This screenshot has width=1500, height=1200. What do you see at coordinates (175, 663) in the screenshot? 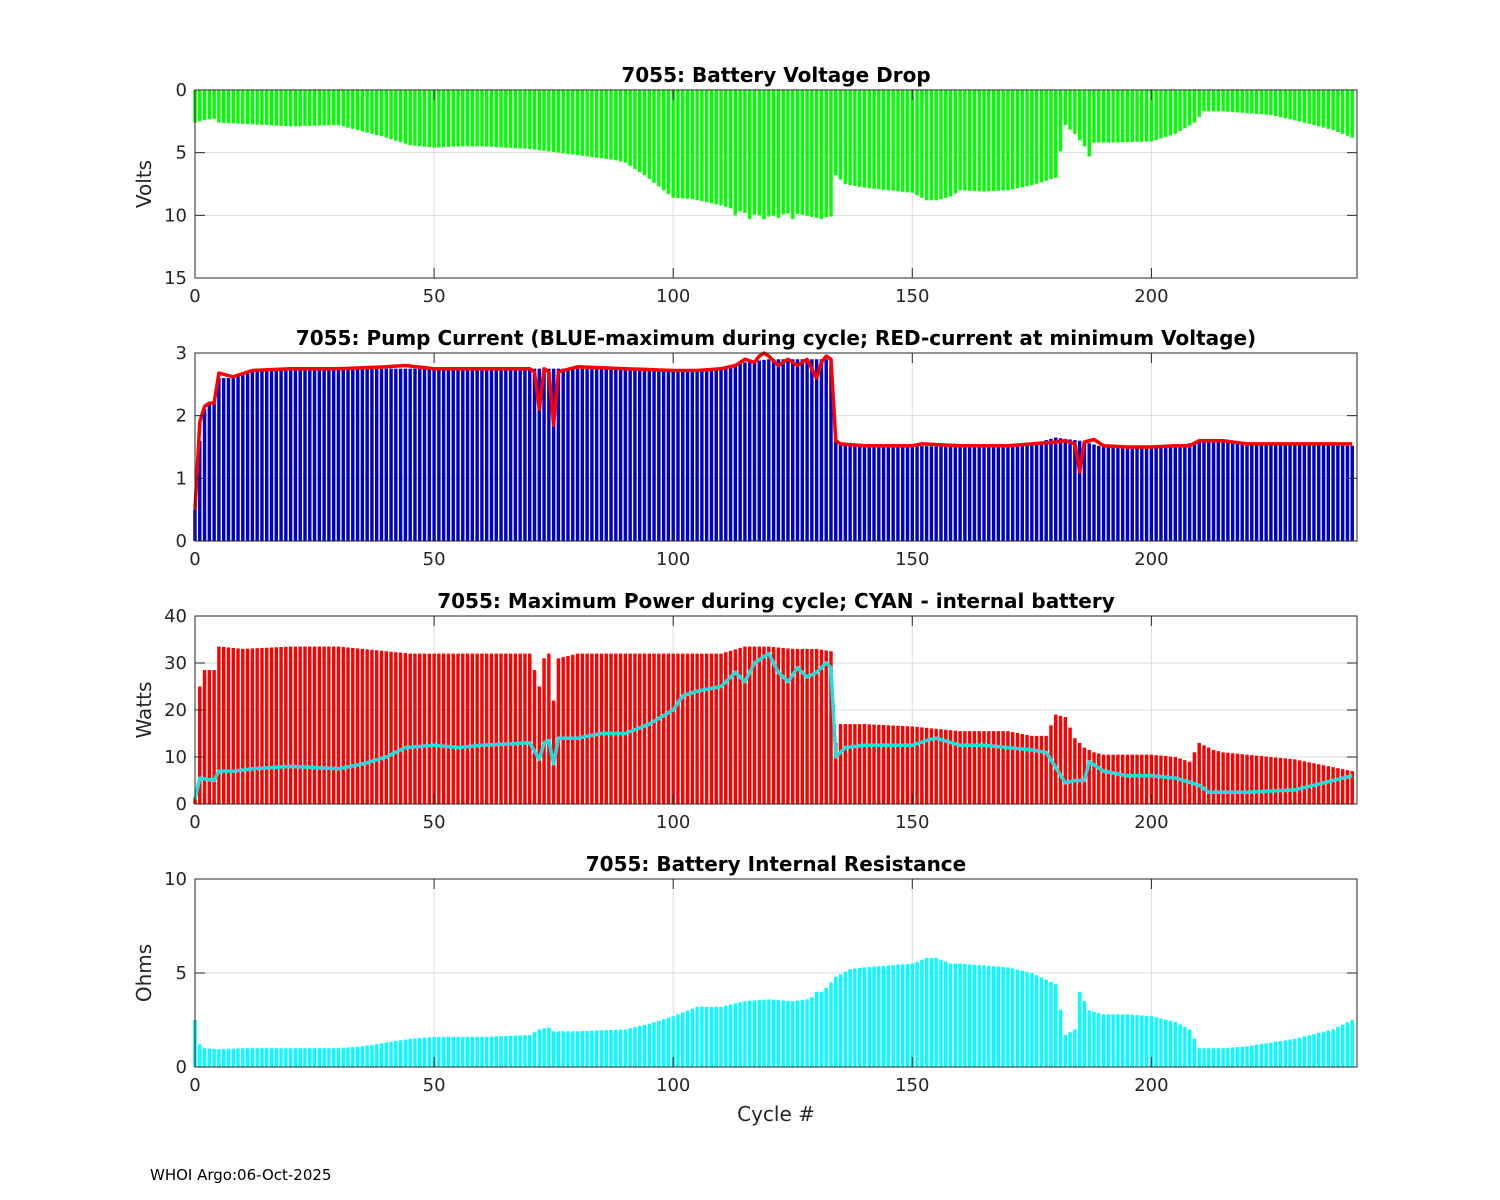
I see `y-tick-label: 30` at bounding box center [175, 663].